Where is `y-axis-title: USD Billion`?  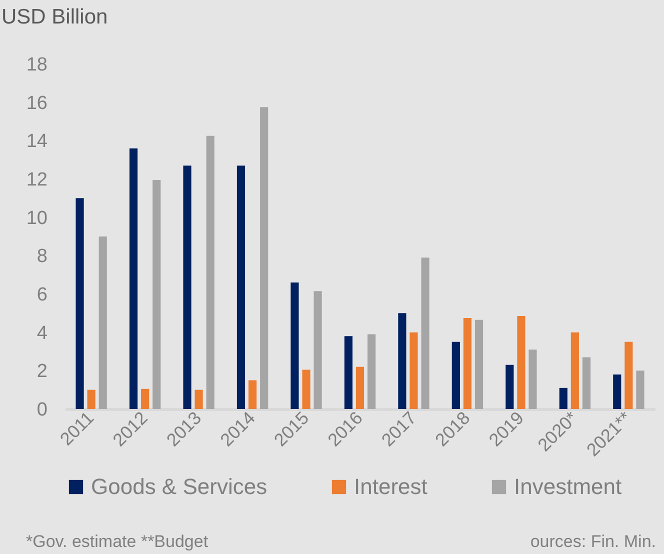 y-axis-title: USD Billion is located at coordinates (55, 17).